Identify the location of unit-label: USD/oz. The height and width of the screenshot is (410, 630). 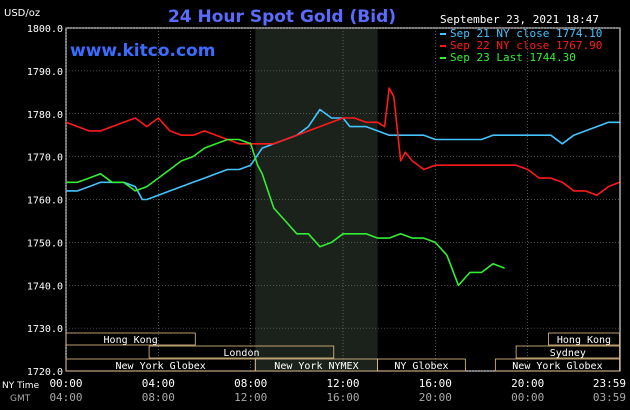
(22, 13).